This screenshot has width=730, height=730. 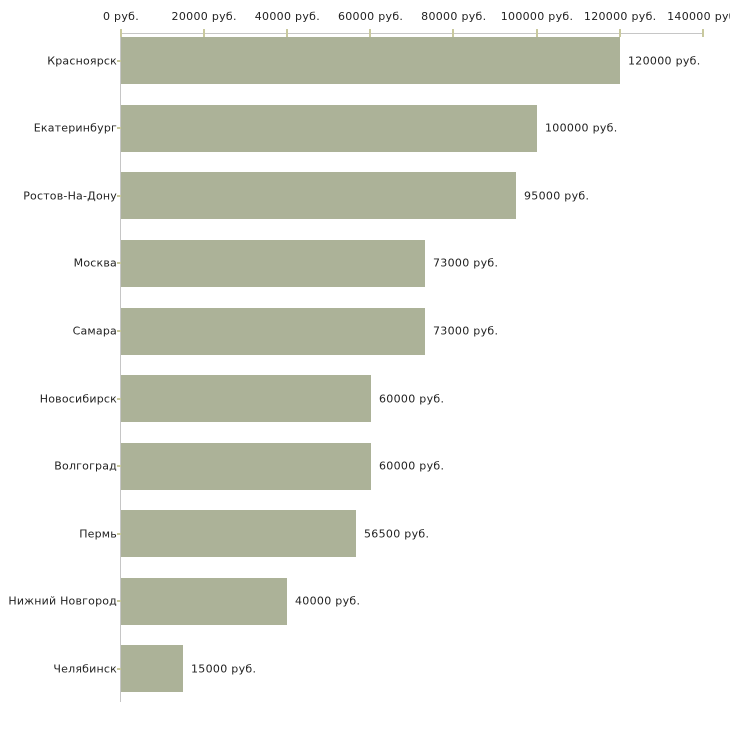 What do you see at coordinates (121, 16) in the screenshot?
I see `x-axis-tick-label: 0 руб.` at bounding box center [121, 16].